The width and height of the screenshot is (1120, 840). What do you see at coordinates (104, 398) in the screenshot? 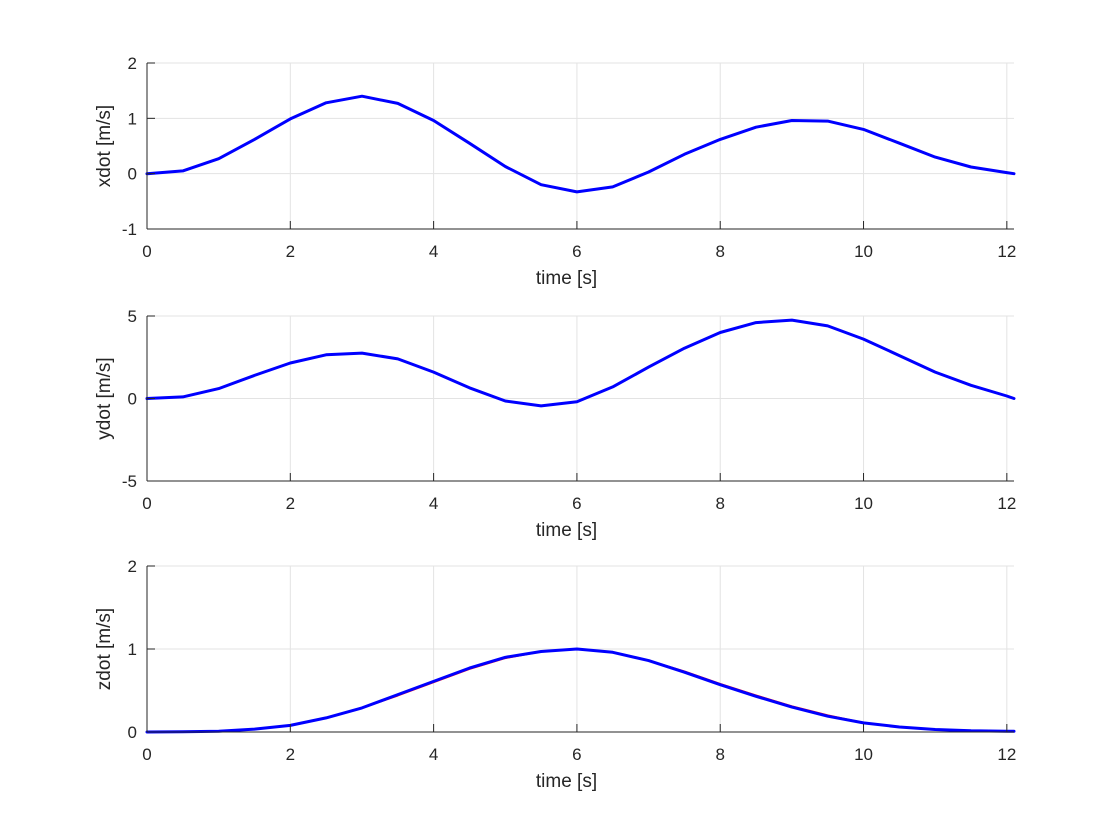
I see `y-axis-label: ydot [m/s]` at bounding box center [104, 398].